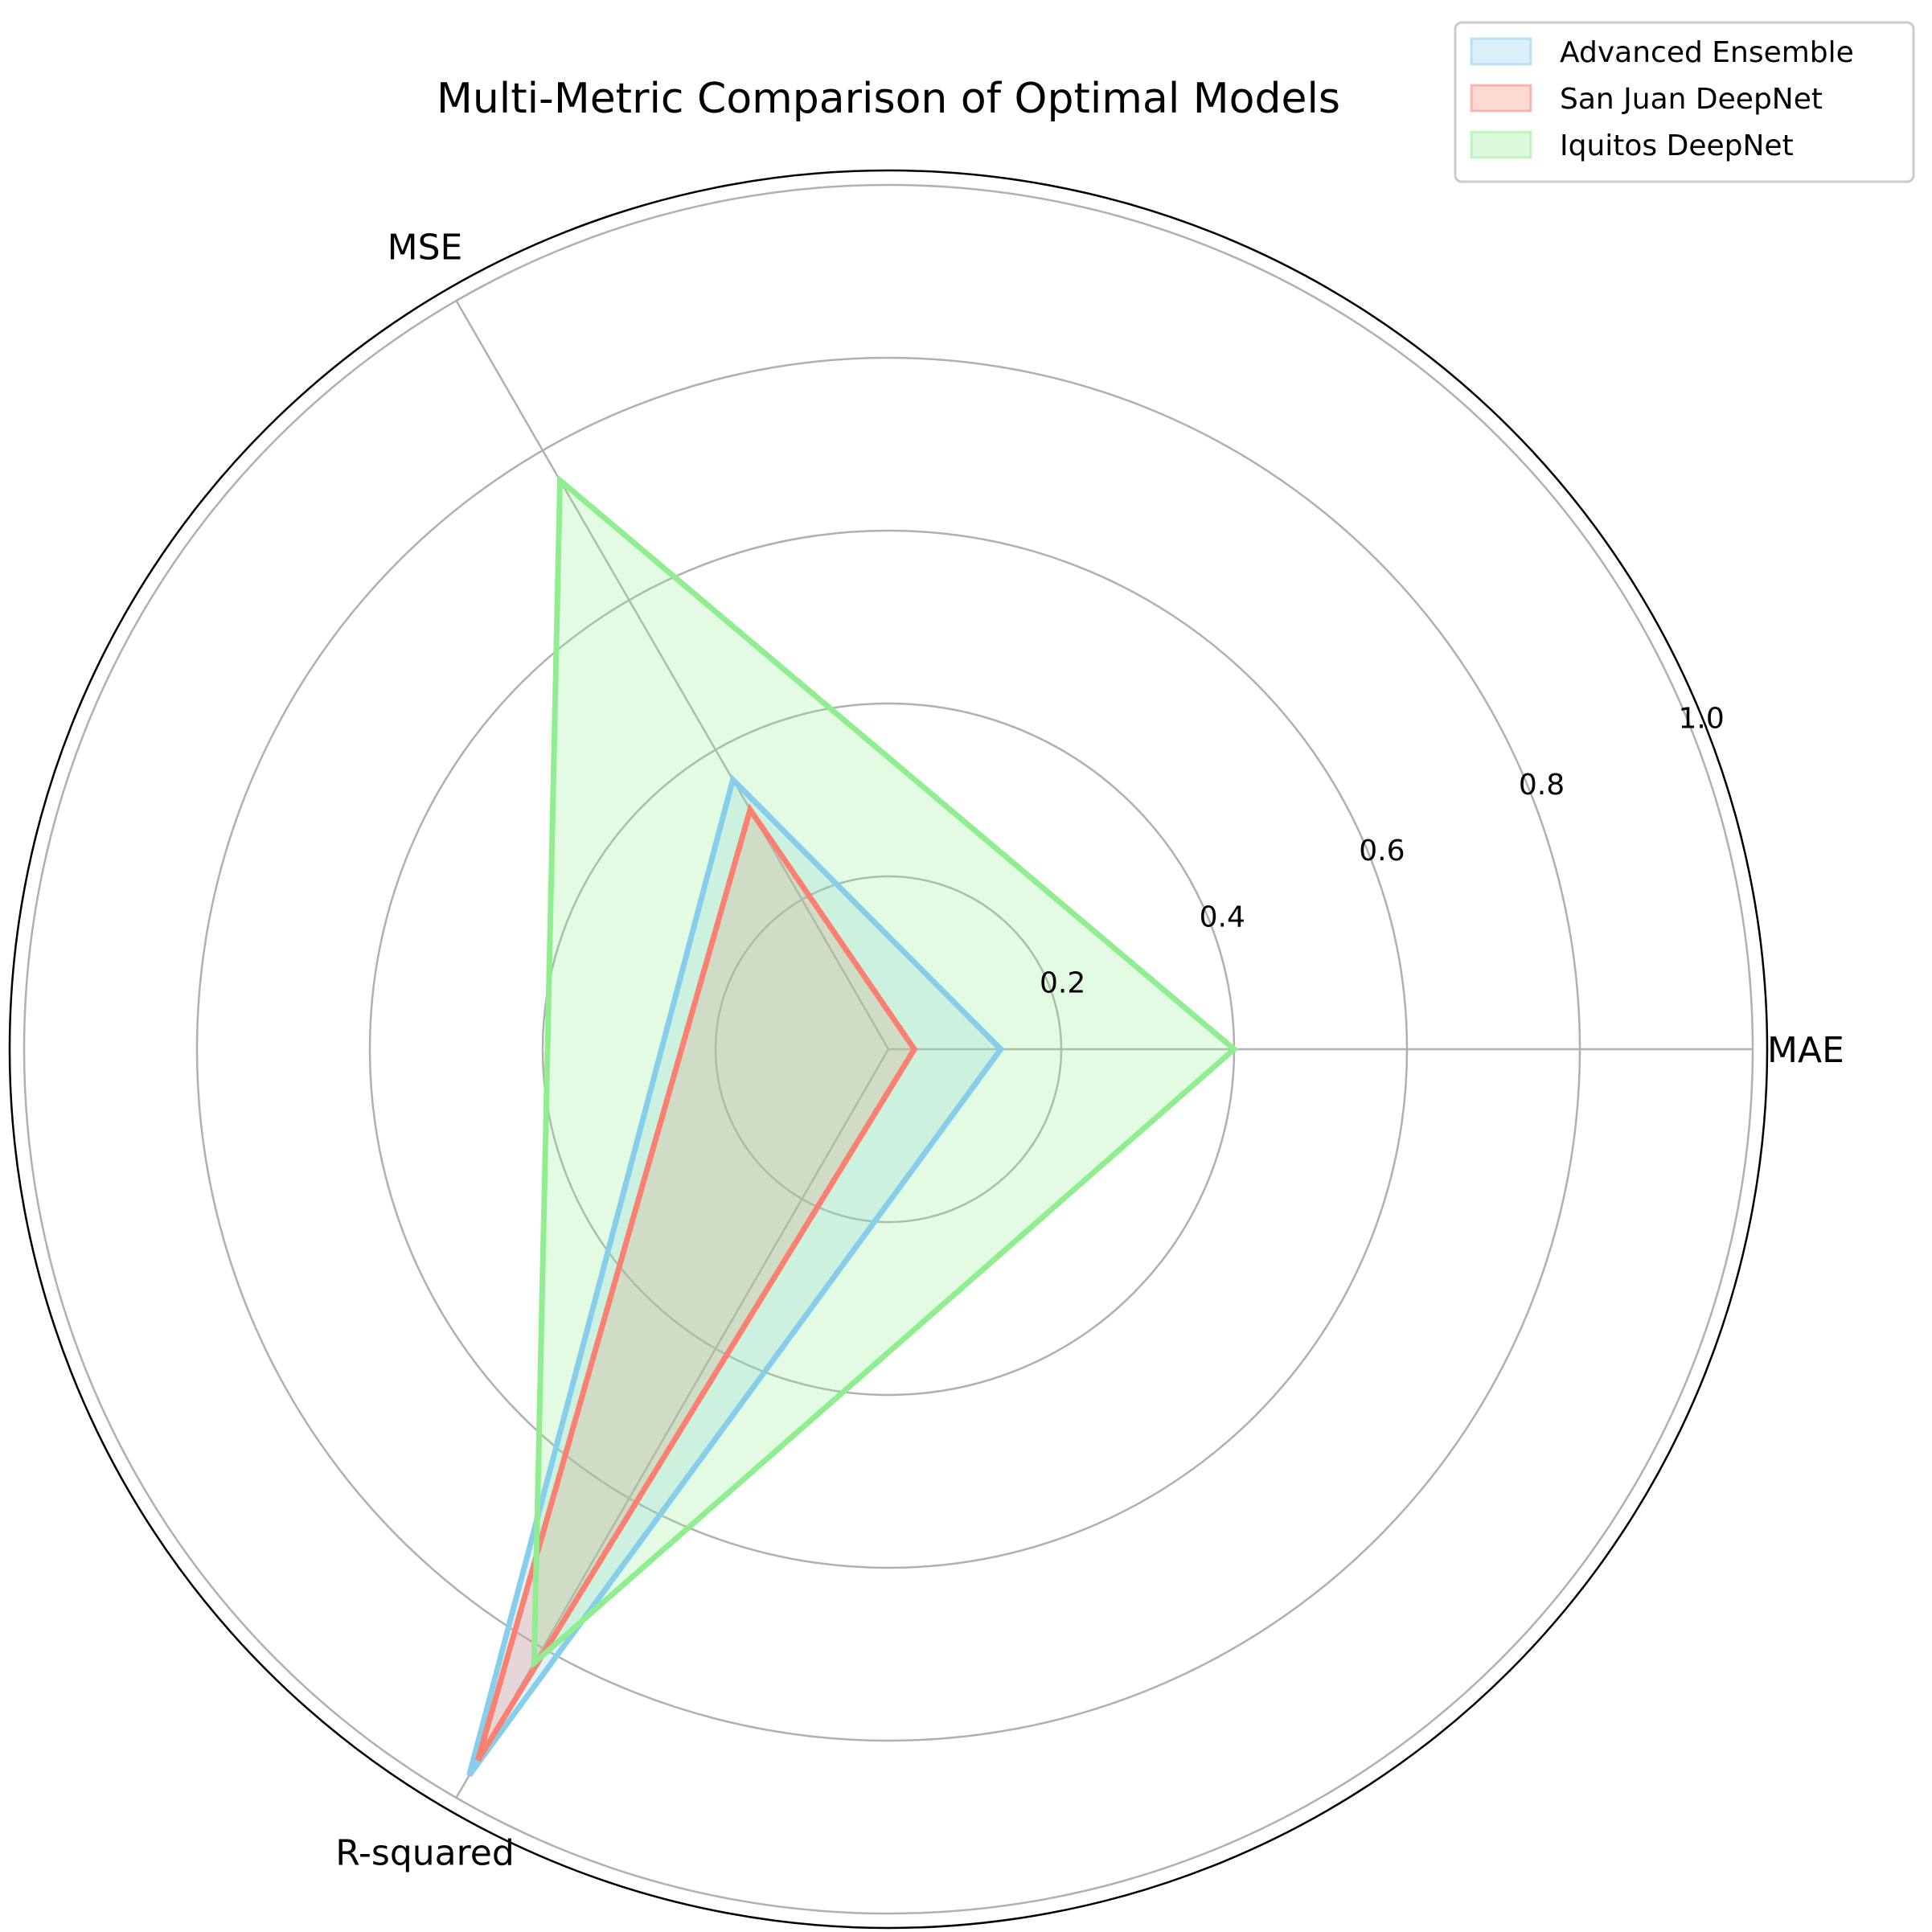 The width and height of the screenshot is (1932, 1932). I want to click on rtick-label-2: 0.6, so click(1382, 851).